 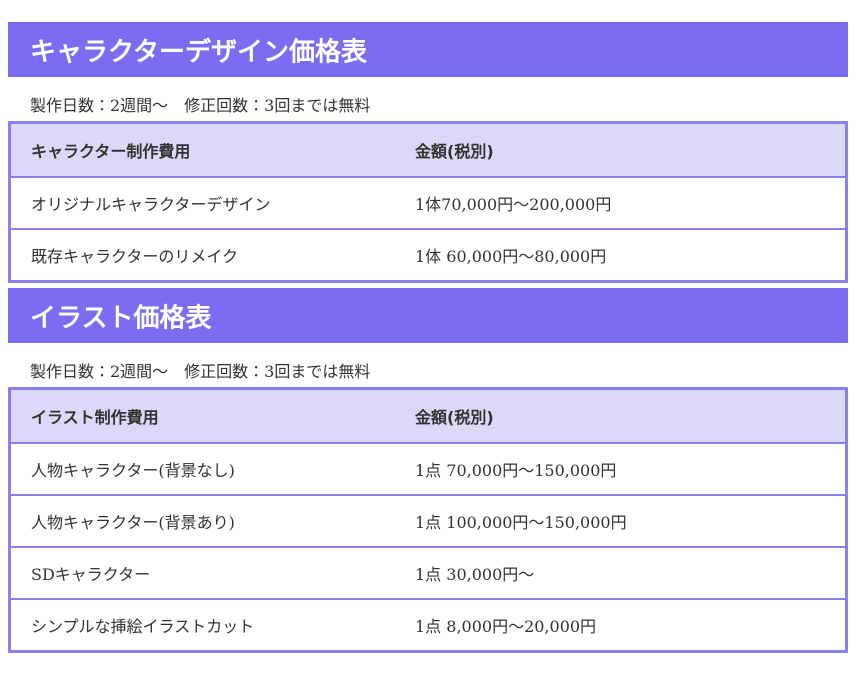 What do you see at coordinates (428, 315) in the screenshot?
I see `section-header: イラスト価格表` at bounding box center [428, 315].